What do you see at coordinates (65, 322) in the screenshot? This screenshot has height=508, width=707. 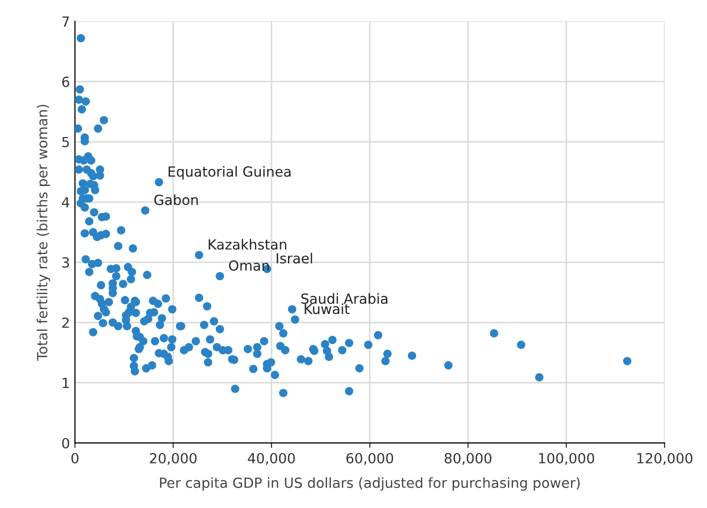 I see `y-tick-label: 2` at bounding box center [65, 322].